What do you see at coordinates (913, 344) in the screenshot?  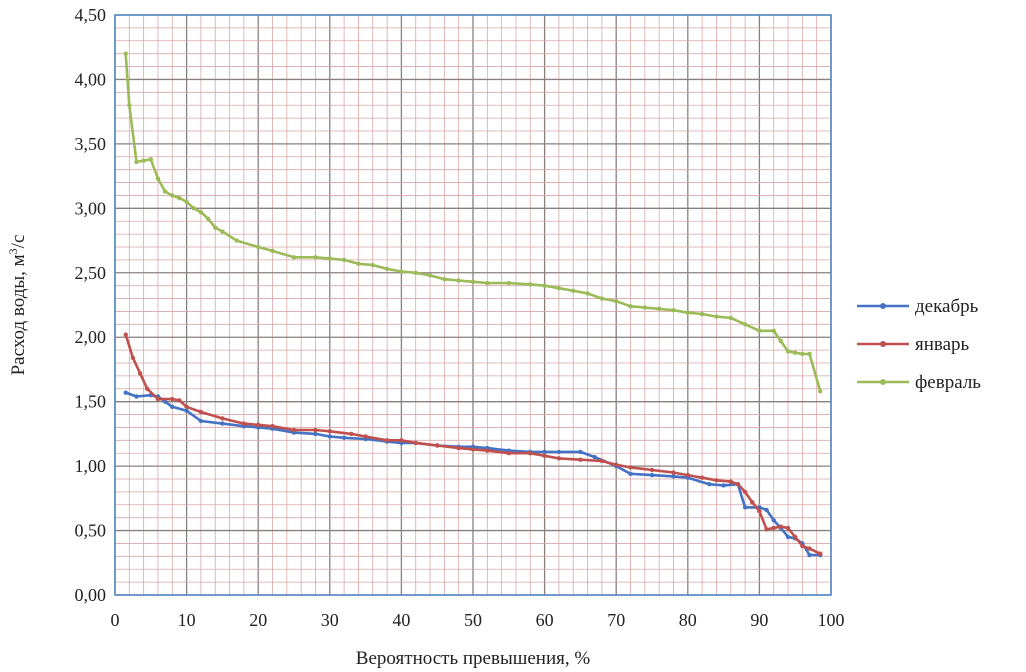 I see `legend-item: январь` at bounding box center [913, 344].